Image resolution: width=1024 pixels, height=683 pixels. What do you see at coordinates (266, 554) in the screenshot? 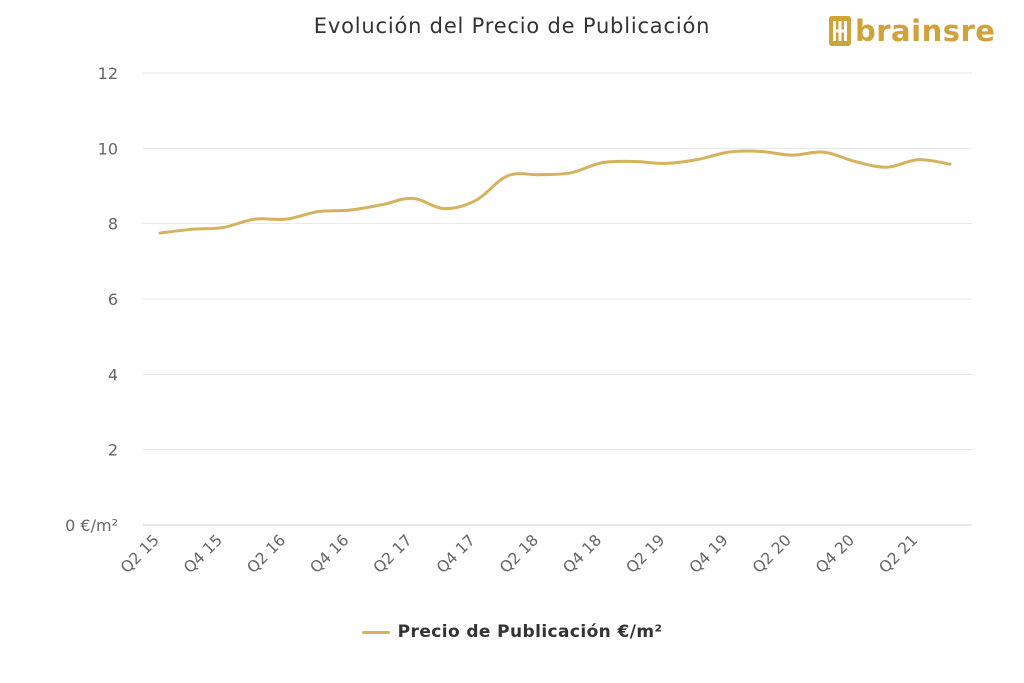
I see `x-tick-label: Q2 16` at bounding box center [266, 554].